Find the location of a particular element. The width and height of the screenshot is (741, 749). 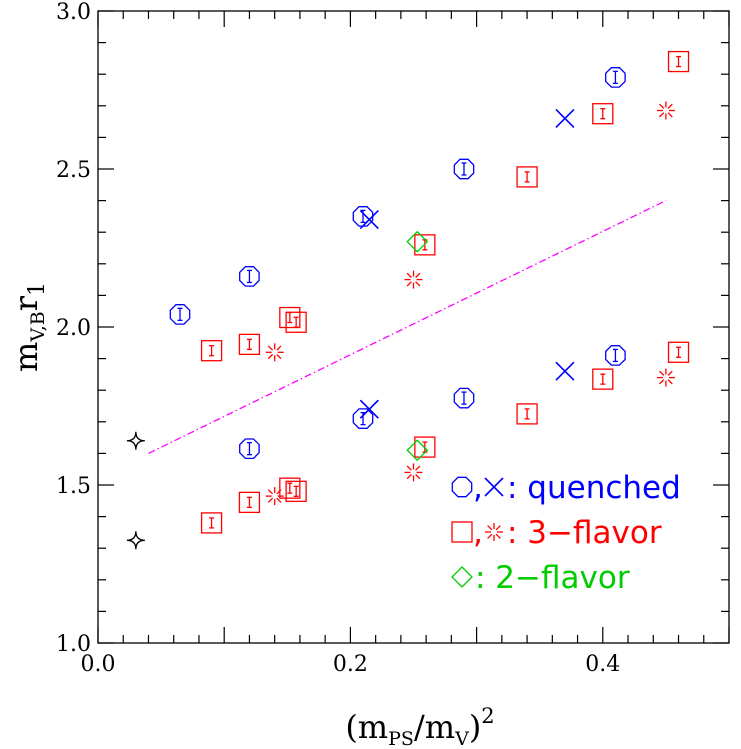

legend-burst-icon is located at coordinates (494, 532).